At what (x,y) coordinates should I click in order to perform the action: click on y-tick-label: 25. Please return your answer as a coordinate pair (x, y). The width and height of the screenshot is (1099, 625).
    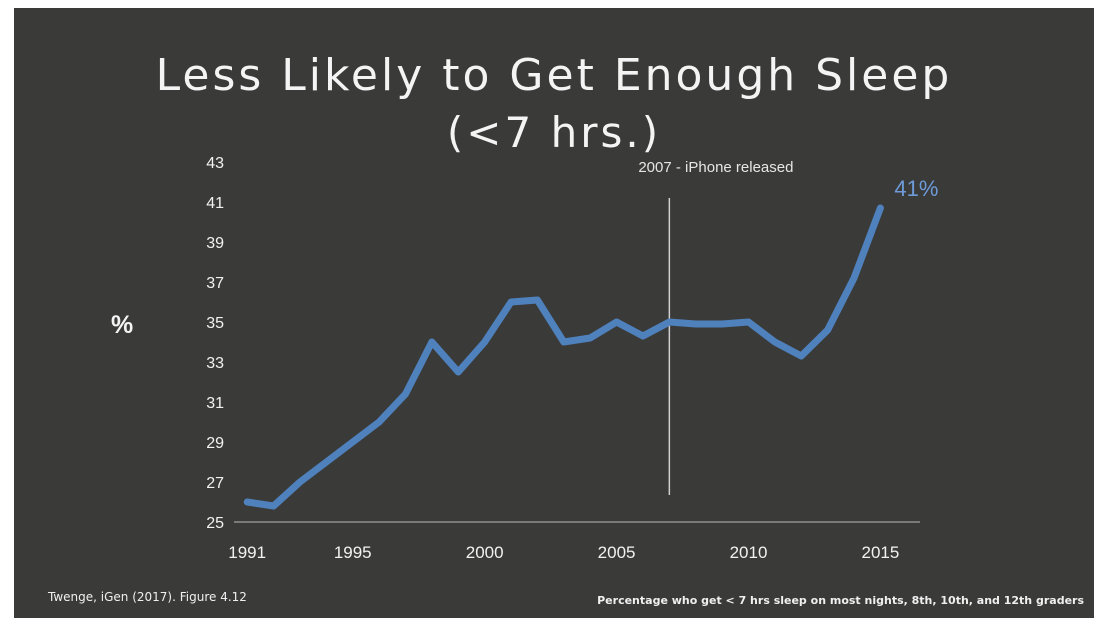
    Looking at the image, I should click on (215, 523).